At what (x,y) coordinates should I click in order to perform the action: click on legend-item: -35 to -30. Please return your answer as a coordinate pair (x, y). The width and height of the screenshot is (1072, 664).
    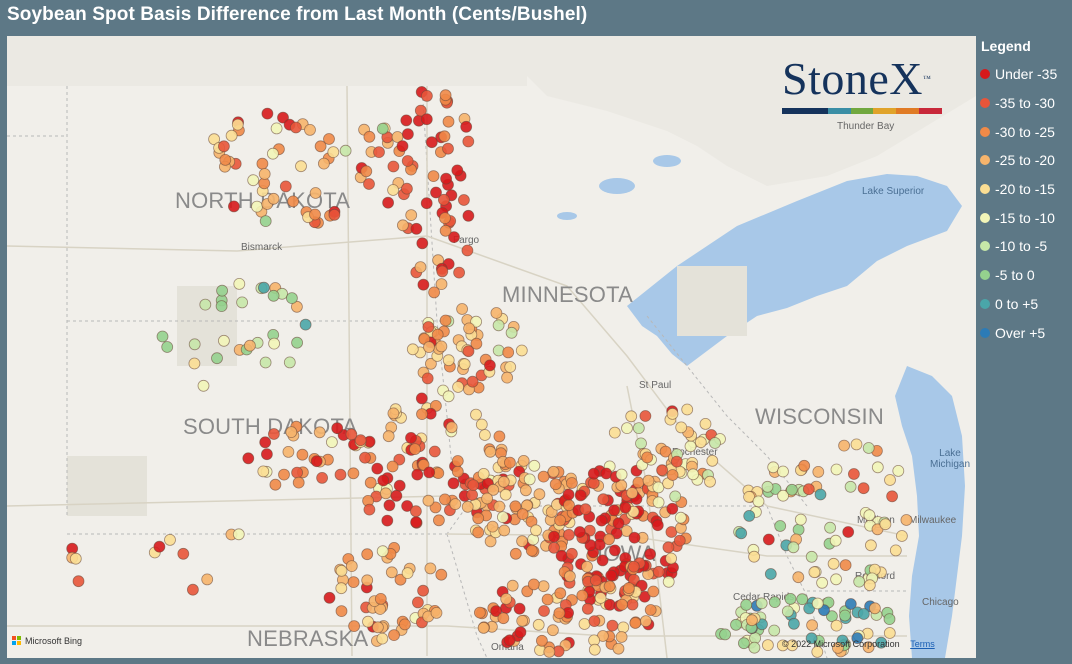
    Looking at the image, I should click on (1026, 103).